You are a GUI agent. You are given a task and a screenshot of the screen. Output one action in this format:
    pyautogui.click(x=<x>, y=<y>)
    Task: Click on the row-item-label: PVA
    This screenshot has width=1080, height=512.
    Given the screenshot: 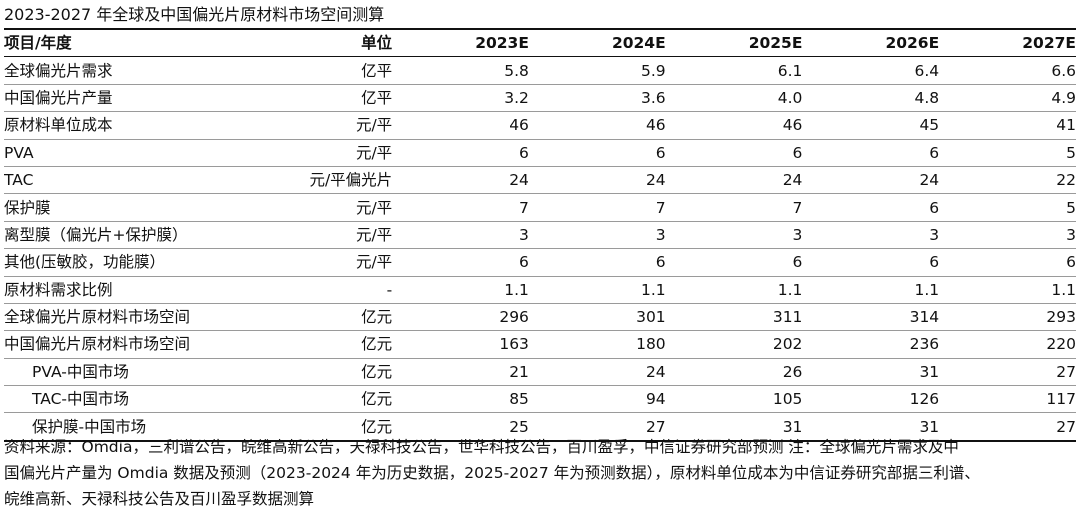 What is the action you would take?
    pyautogui.click(x=123, y=153)
    